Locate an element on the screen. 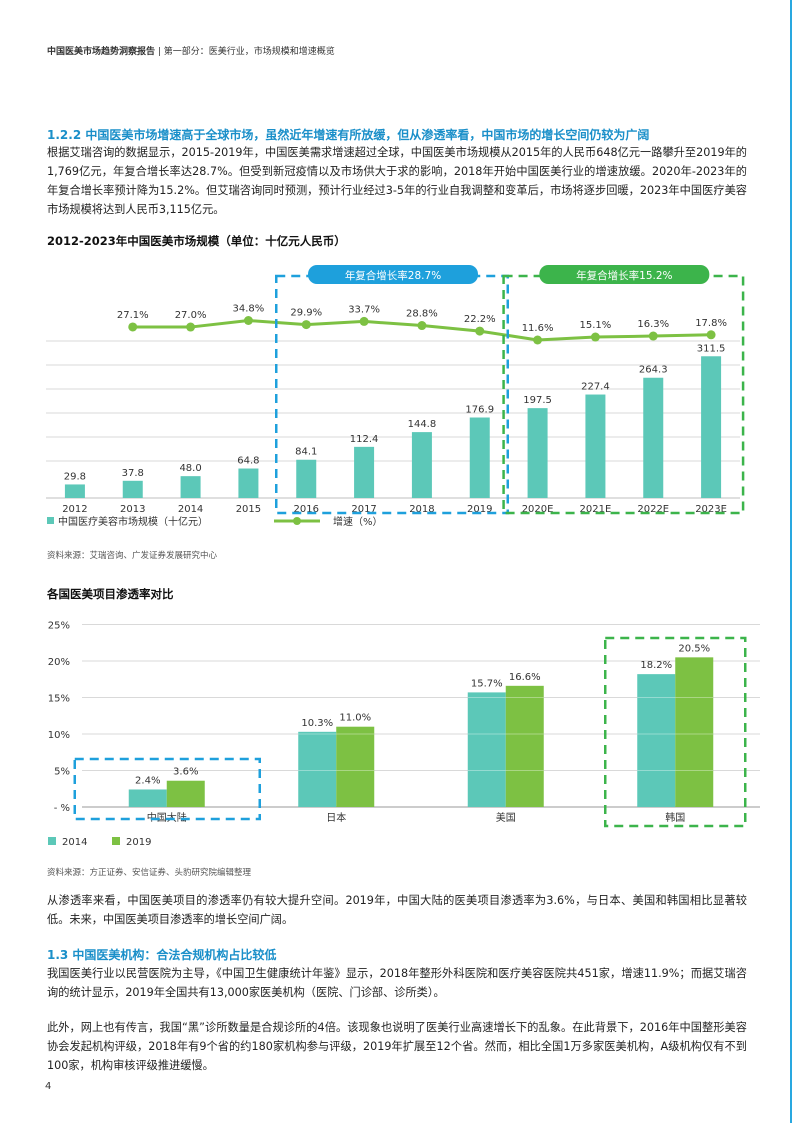  cagr-label-blue: 年复合增长率28.7% is located at coordinates (393, 275).